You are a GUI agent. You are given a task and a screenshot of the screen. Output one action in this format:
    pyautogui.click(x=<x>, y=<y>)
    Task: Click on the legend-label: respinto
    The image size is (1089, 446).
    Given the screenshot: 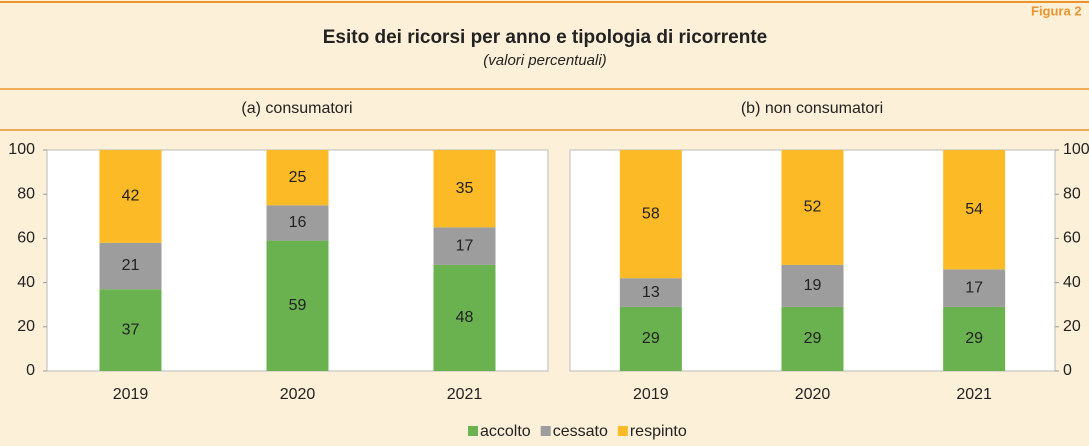 What is the action you would take?
    pyautogui.click(x=658, y=431)
    